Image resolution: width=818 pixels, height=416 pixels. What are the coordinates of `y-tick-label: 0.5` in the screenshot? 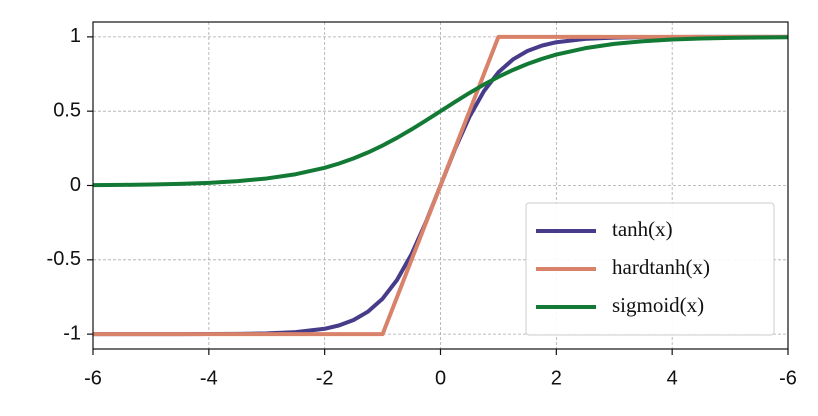 It's located at (67, 110).